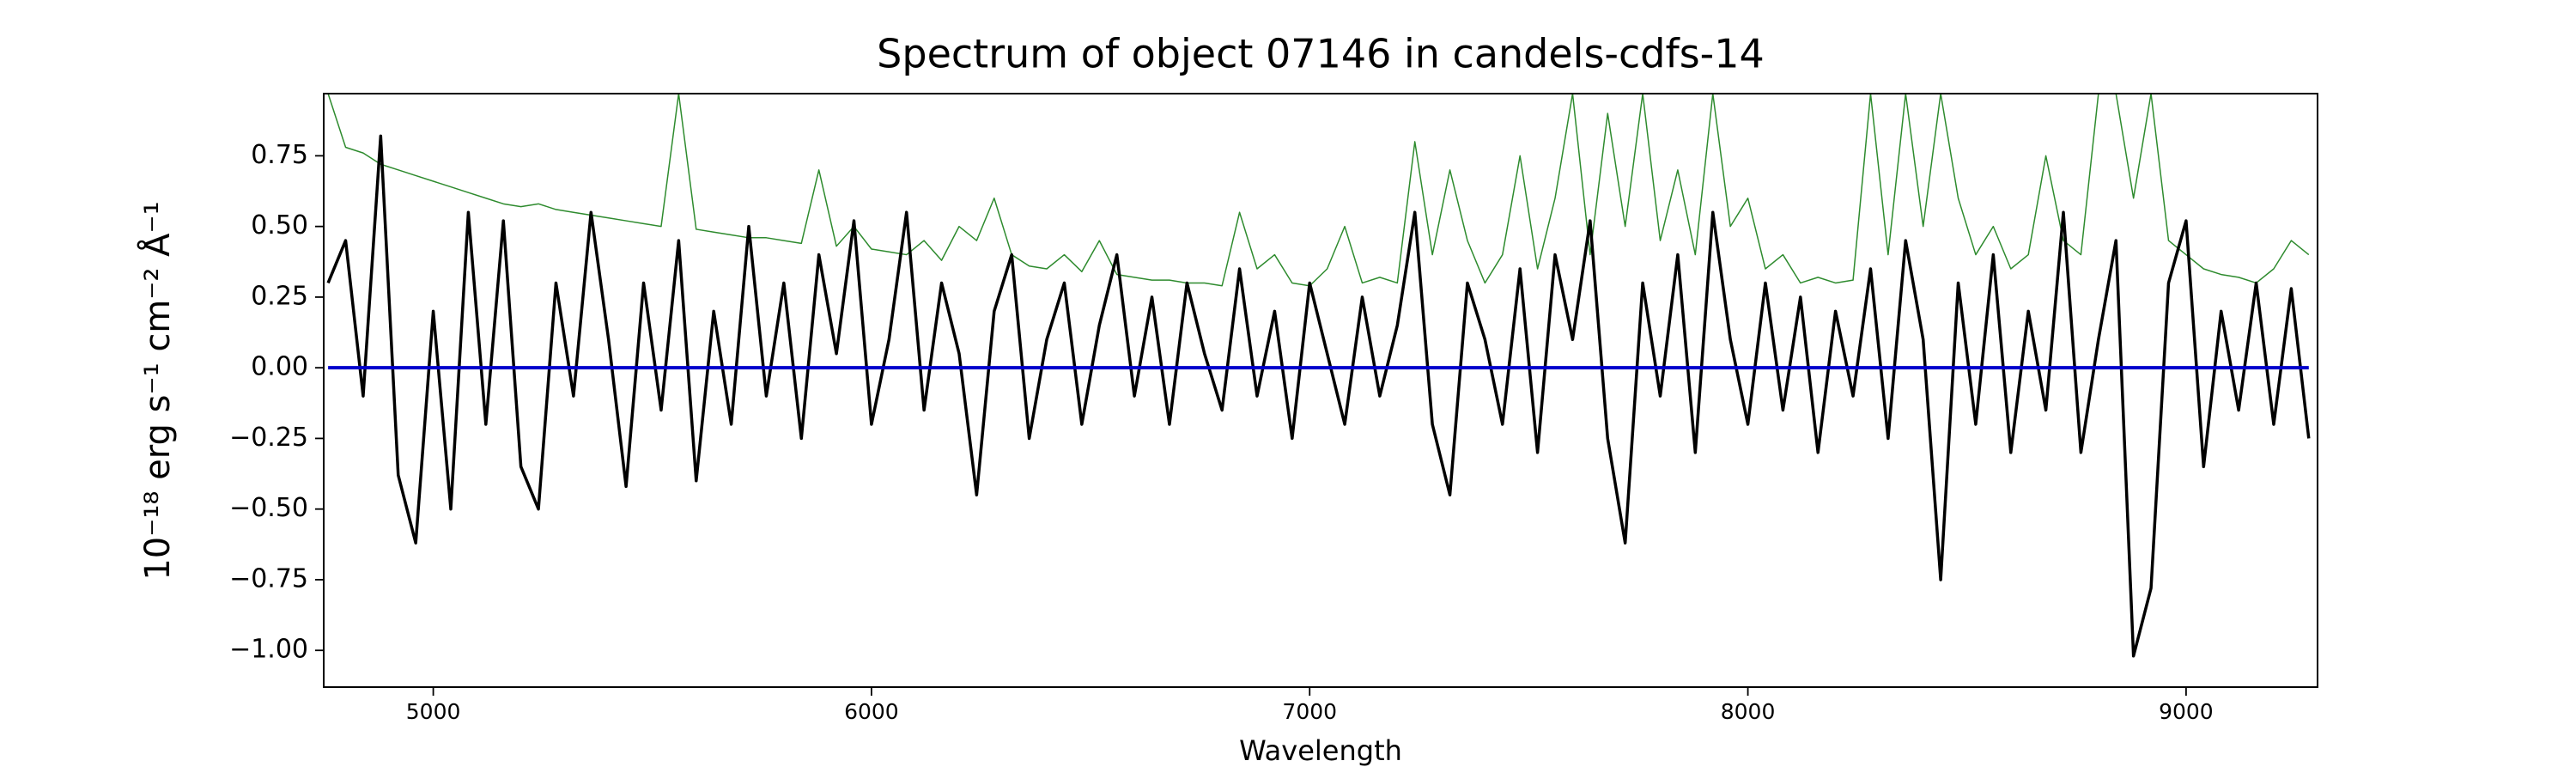  I want to click on y-axis-label: 10⁻¹⁸ erg s⁻¹ cm⁻² Å⁻¹, so click(158, 390).